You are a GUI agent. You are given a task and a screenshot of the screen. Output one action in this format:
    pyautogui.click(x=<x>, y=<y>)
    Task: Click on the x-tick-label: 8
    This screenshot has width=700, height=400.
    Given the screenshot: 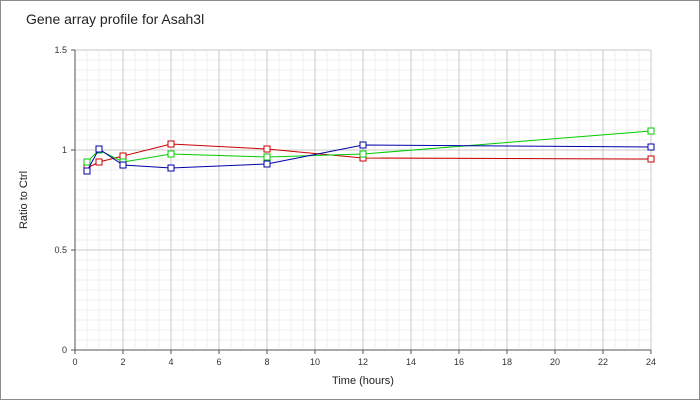 What is the action you would take?
    pyautogui.click(x=266, y=362)
    